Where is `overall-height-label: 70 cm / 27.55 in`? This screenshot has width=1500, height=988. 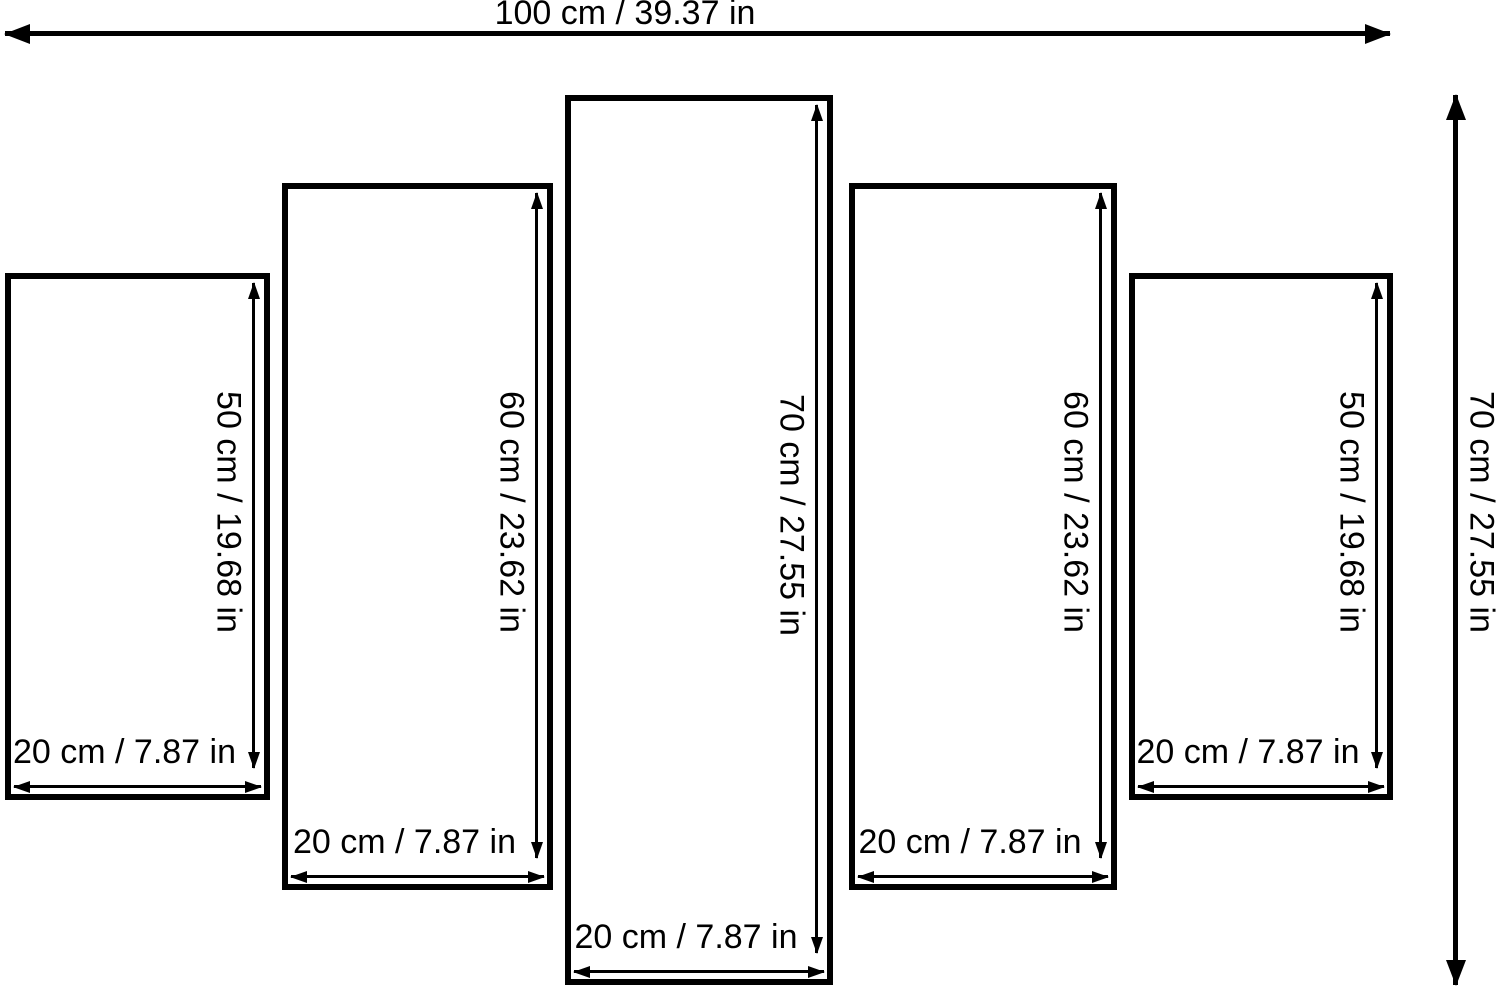 overall-height-label: 70 cm / 27.55 in is located at coordinates (1481, 512).